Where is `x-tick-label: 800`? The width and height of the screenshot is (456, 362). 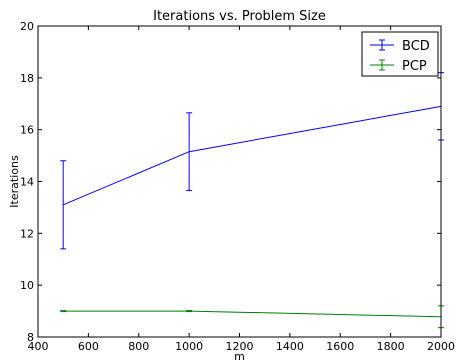
x-tick-label: 800 is located at coordinates (138, 346).